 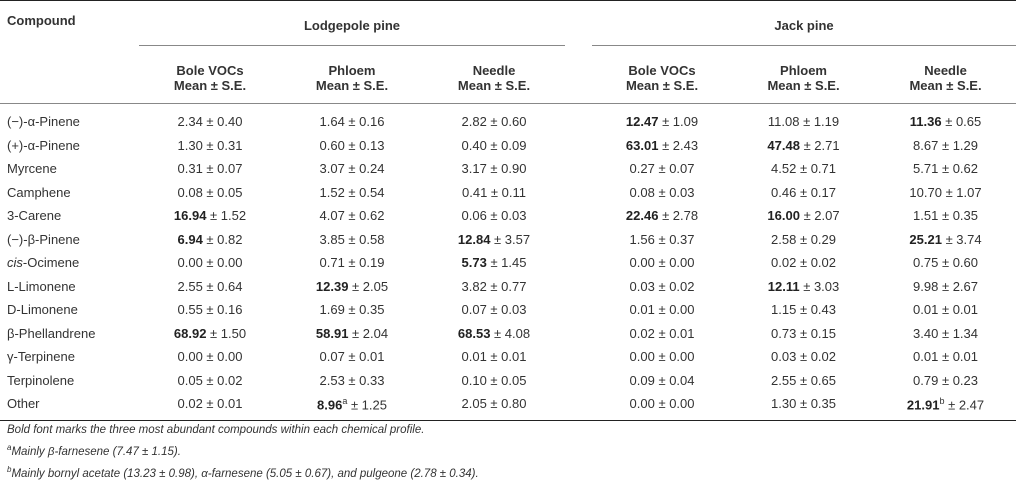 I want to click on compound-name: 3-Carene, so click(x=69, y=216).